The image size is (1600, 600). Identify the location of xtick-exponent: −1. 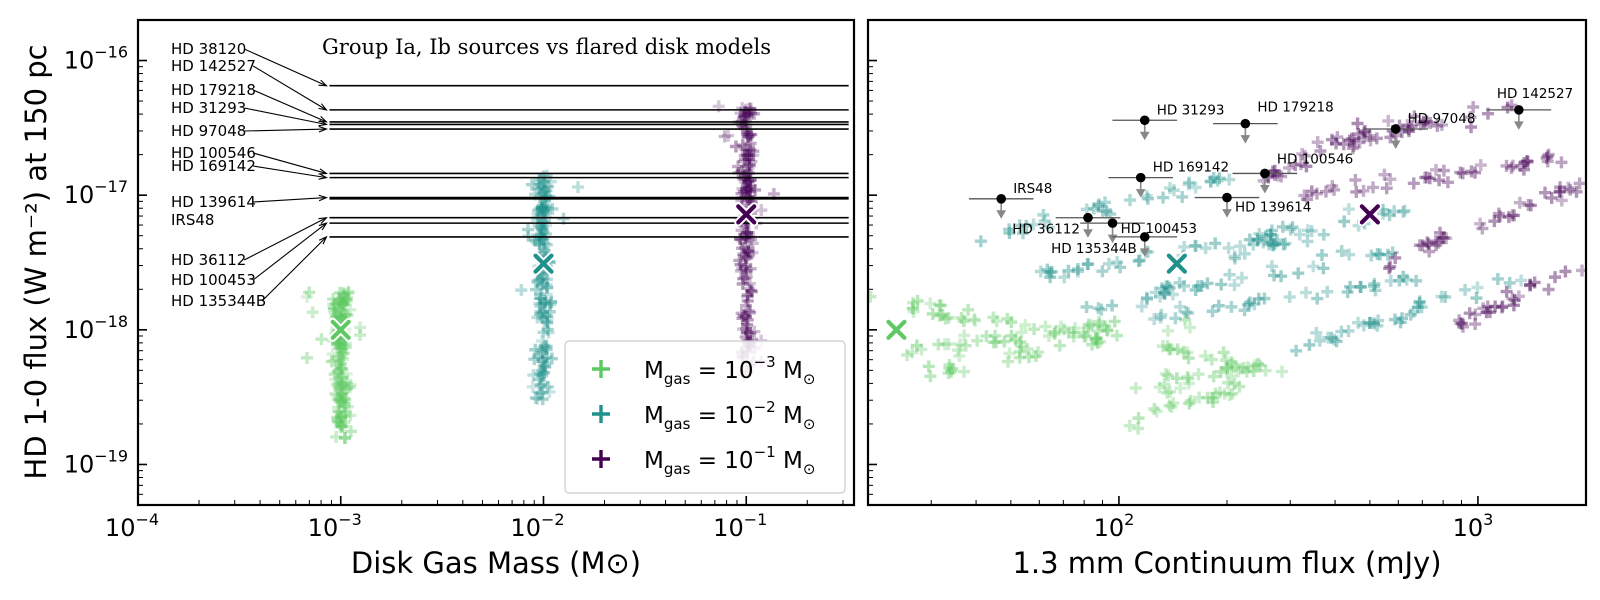
(756, 519).